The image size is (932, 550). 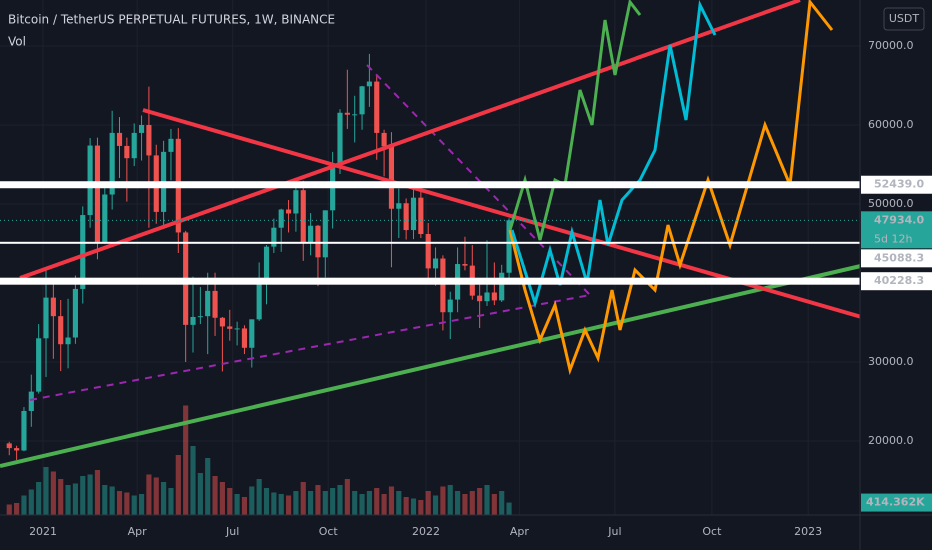 What do you see at coordinates (426, 531) in the screenshot?
I see `x-tick-label: 2022` at bounding box center [426, 531].